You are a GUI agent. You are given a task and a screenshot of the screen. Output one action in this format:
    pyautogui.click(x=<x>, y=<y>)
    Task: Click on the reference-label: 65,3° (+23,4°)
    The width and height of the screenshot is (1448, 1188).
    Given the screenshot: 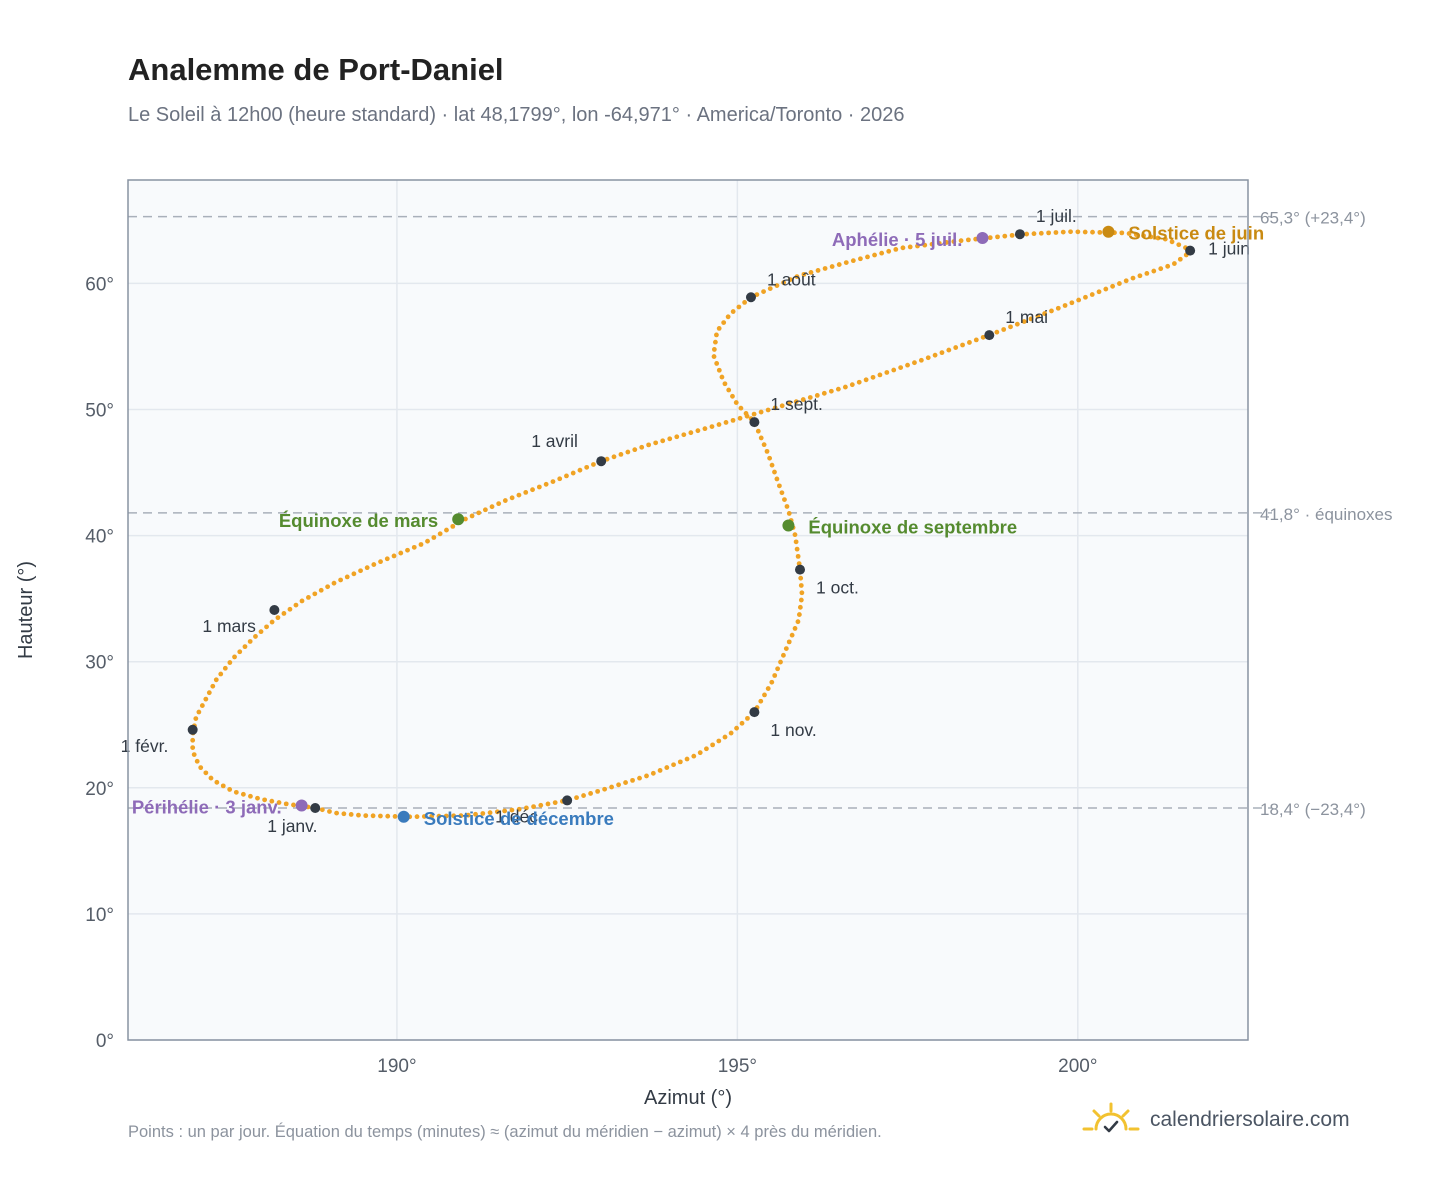 What is the action you would take?
    pyautogui.click(x=1313, y=218)
    